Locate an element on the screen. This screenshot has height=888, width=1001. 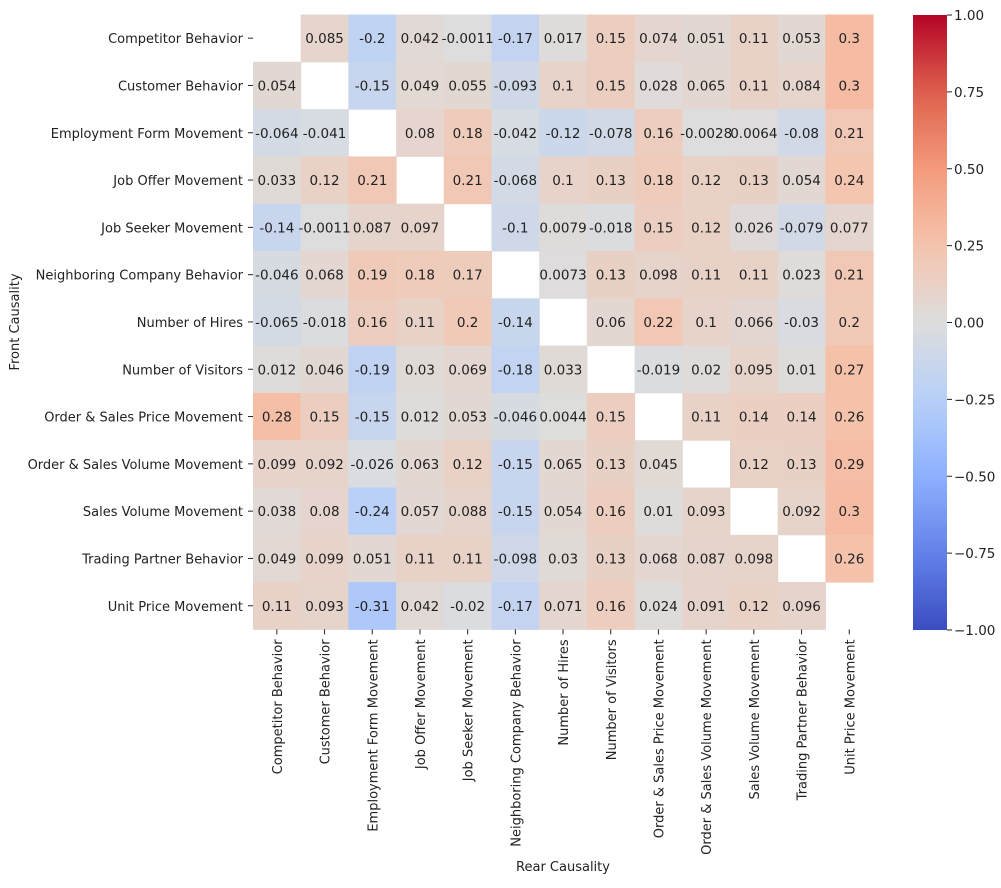
heatmap-cell-r12-c8 is located at coordinates (658, 606).